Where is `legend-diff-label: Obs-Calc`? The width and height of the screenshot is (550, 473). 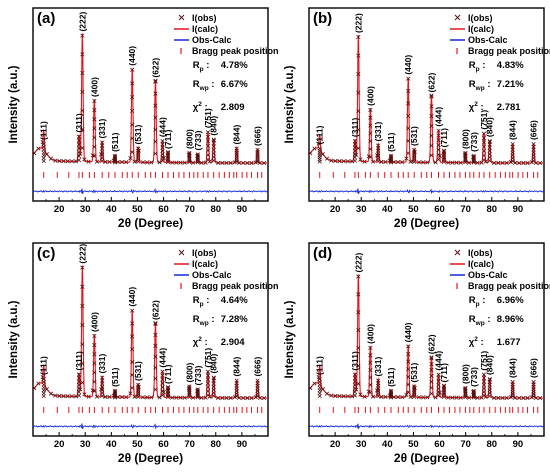 legend-diff-label: Obs-Calc is located at coordinates (212, 275).